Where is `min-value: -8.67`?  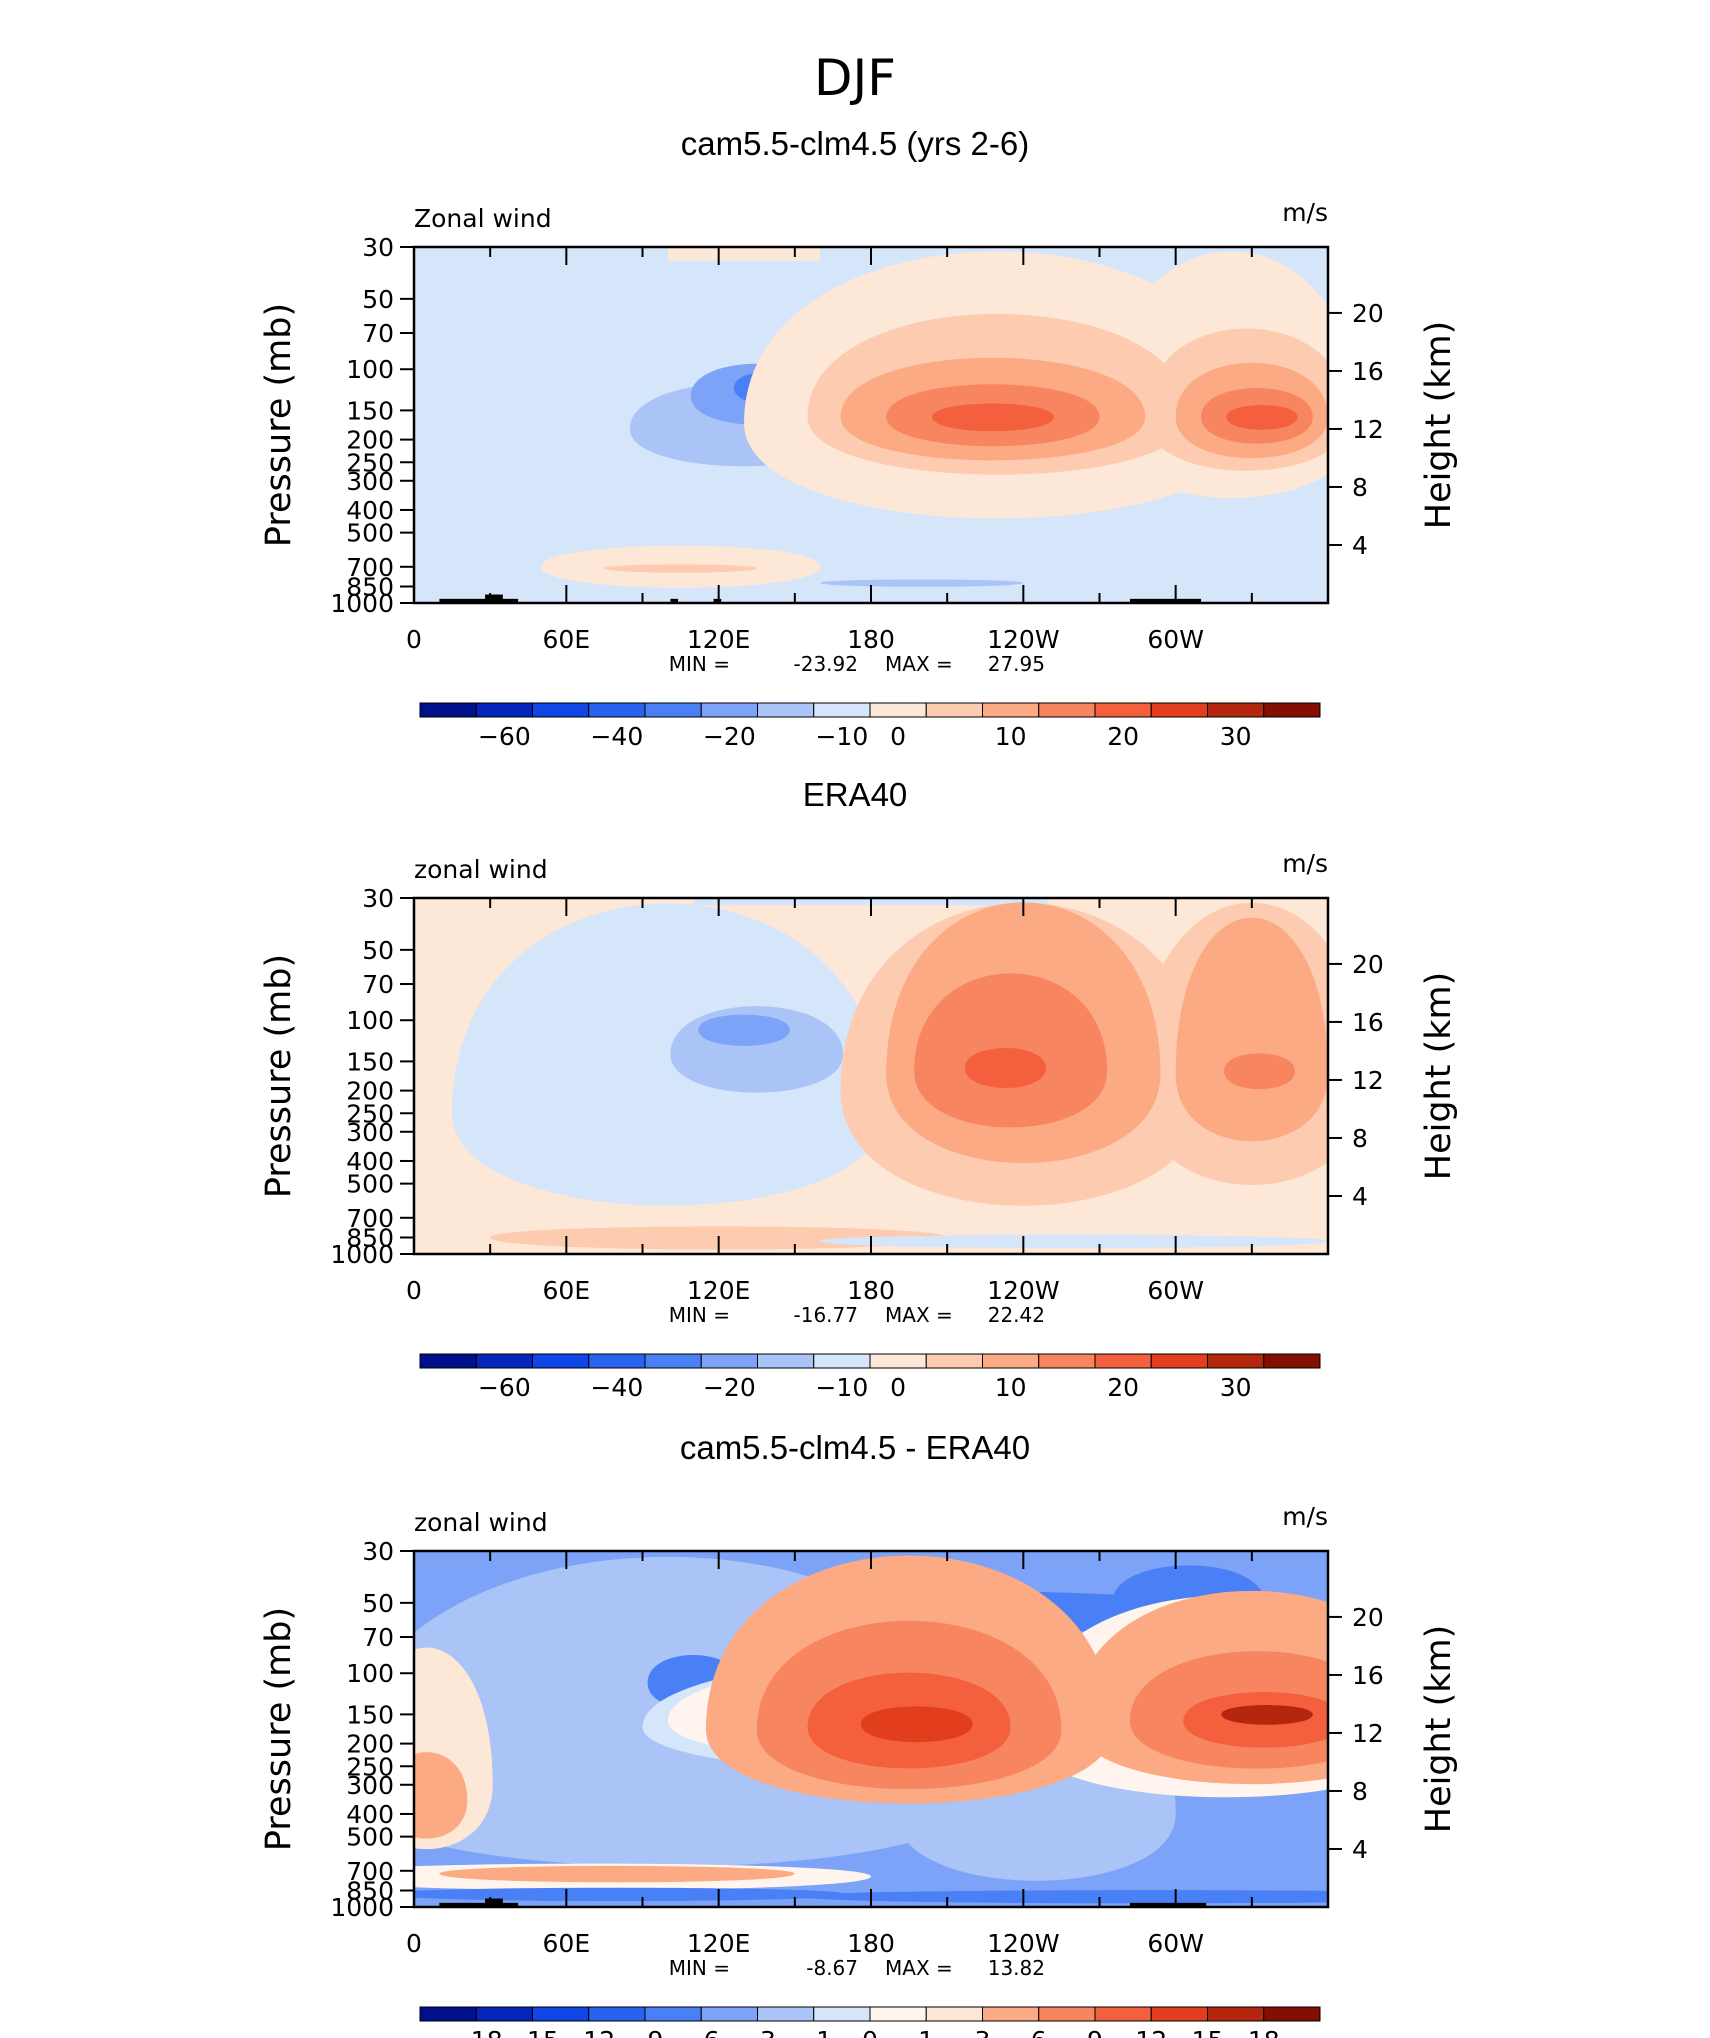 min-value: -8.67 is located at coordinates (832, 1968).